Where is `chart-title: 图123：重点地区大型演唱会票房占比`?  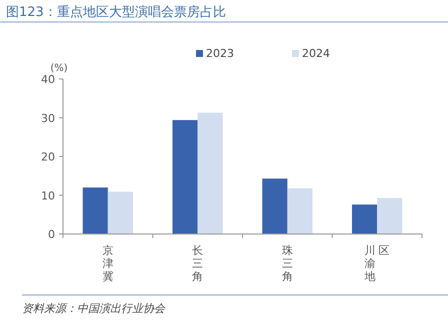 chart-title: 图123：重点地区大型演唱会票房占比 is located at coordinates (116, 12).